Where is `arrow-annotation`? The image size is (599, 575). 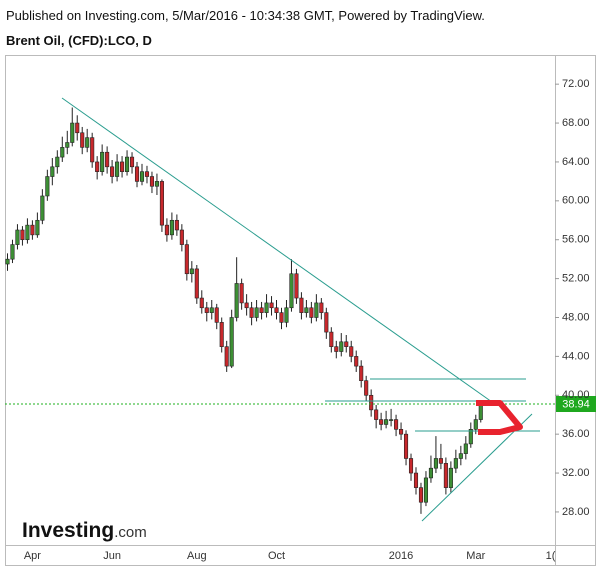
arrow-annotation is located at coordinates (499, 417).